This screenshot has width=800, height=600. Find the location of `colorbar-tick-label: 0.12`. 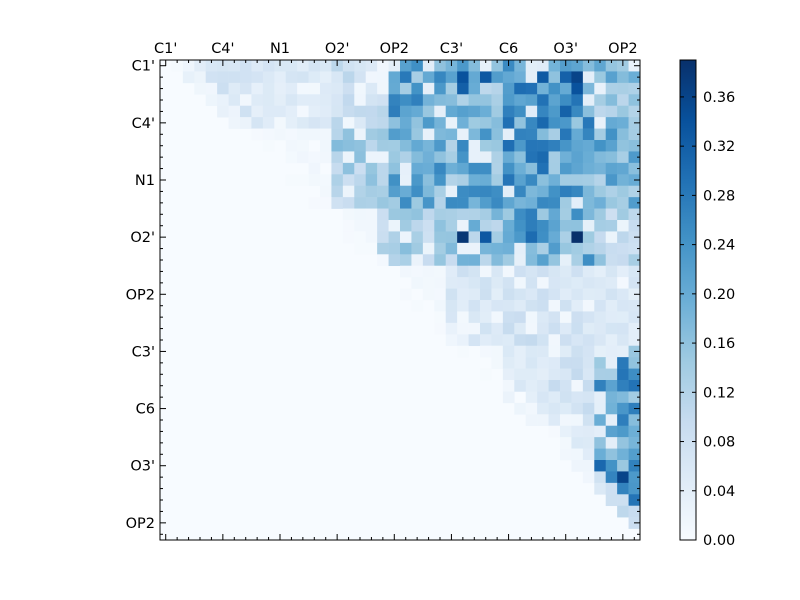

colorbar-tick-label: 0.12 is located at coordinates (719, 393).